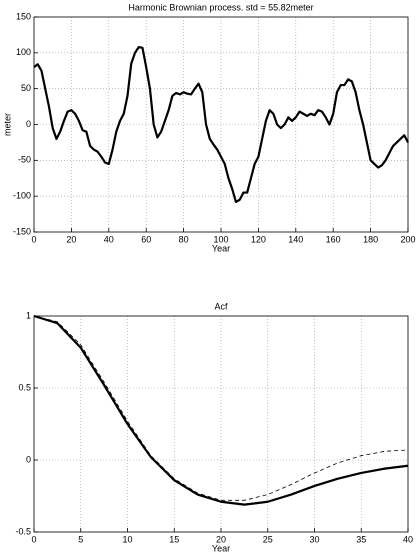  What do you see at coordinates (221, 306) in the screenshot?
I see `chart-title: Acf` at bounding box center [221, 306].